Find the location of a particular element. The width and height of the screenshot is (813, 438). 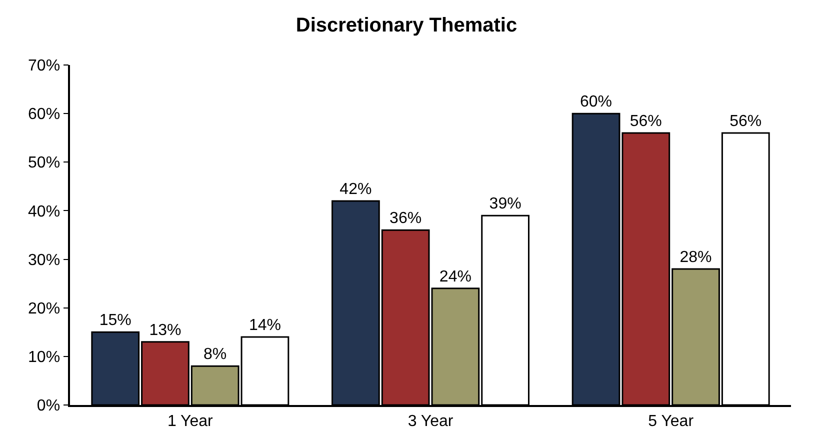

data-label: 42% is located at coordinates (356, 189).